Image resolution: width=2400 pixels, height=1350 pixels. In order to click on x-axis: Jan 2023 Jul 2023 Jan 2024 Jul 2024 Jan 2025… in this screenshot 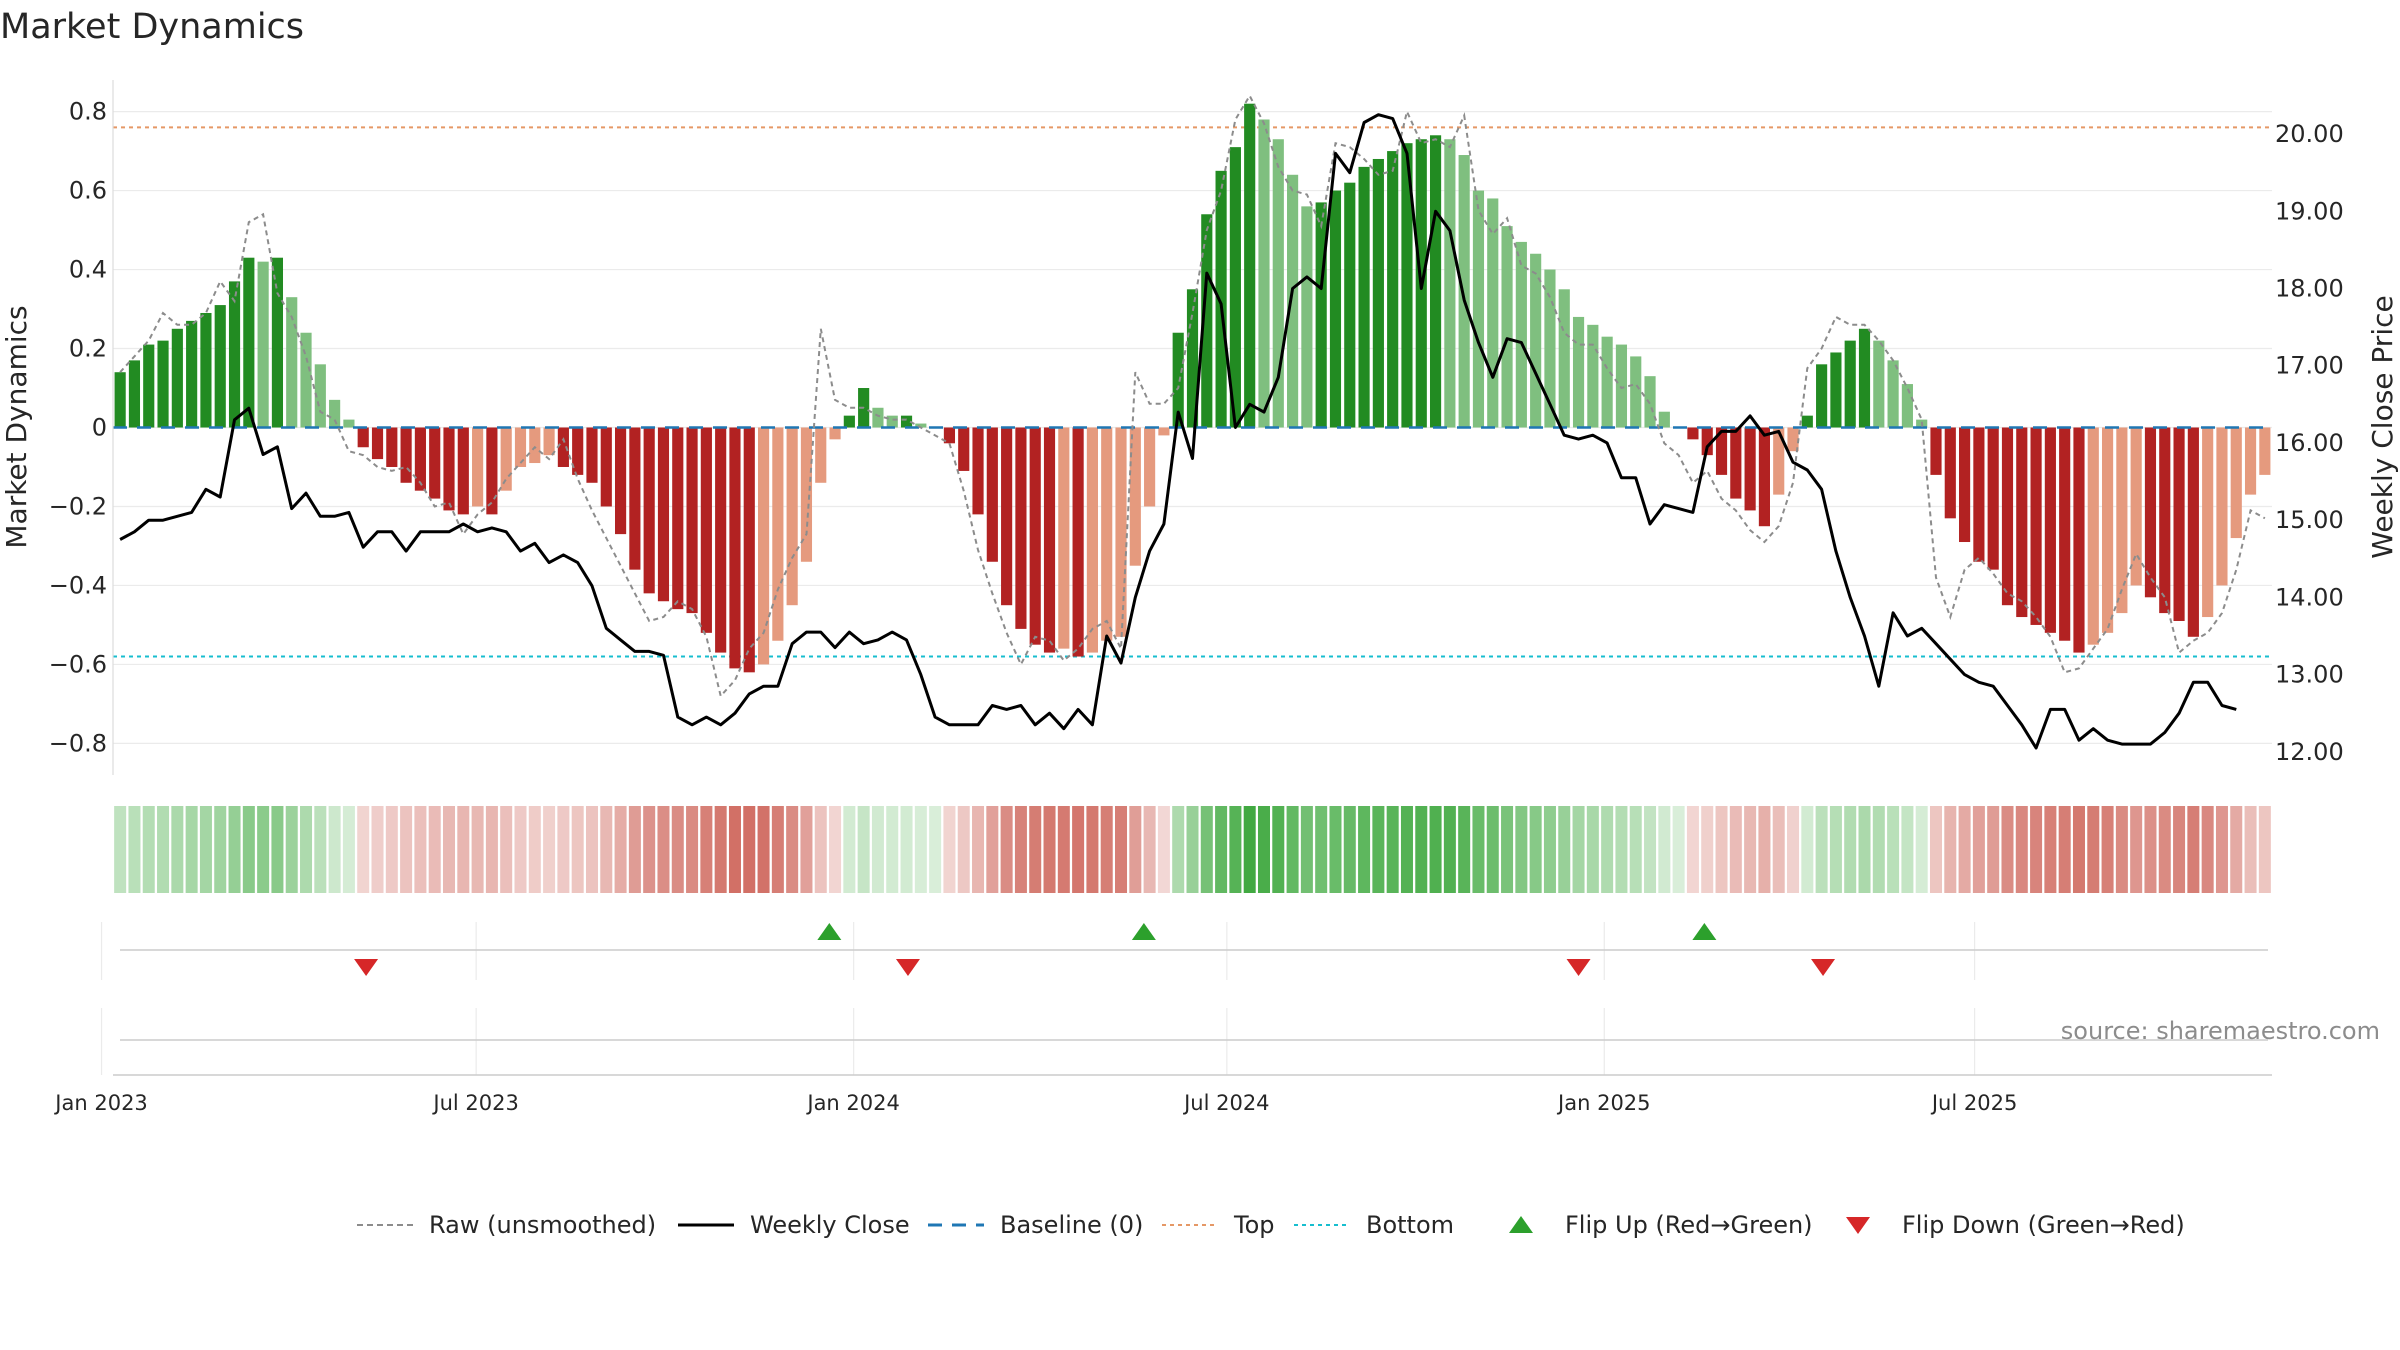, I will do `click(1035, 1103)`.